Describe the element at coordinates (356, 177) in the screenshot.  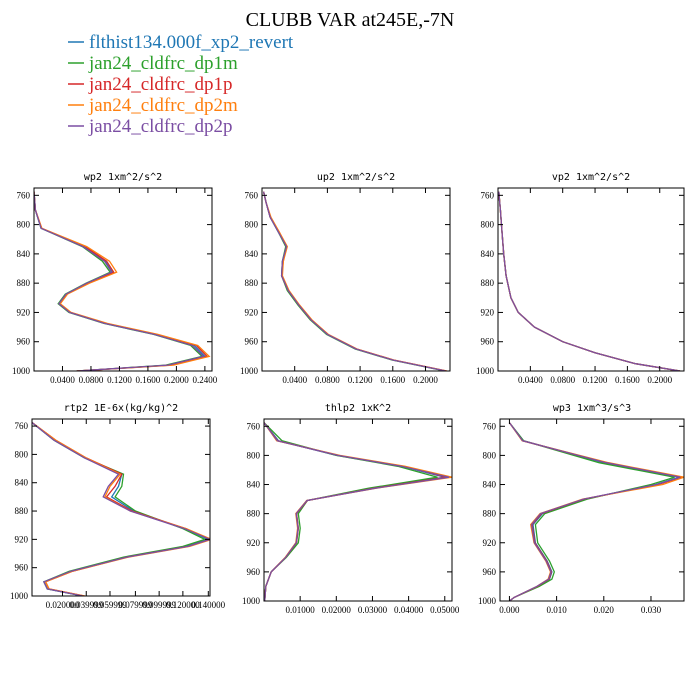
I see `panel-title: up2 1xm^2/s^2` at that location.